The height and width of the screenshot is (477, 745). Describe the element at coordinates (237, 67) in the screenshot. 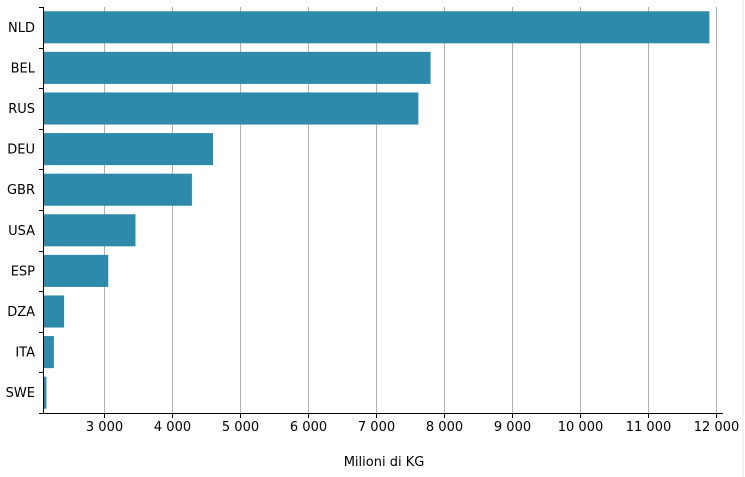

I see `bar-bel` at that location.